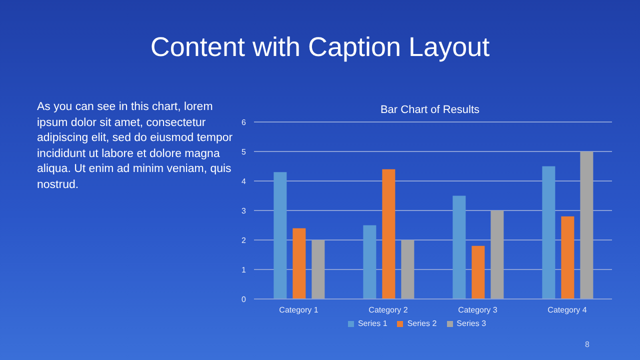 The image size is (640, 360). What do you see at coordinates (244, 299) in the screenshot?
I see `y-tick-label: 0` at bounding box center [244, 299].